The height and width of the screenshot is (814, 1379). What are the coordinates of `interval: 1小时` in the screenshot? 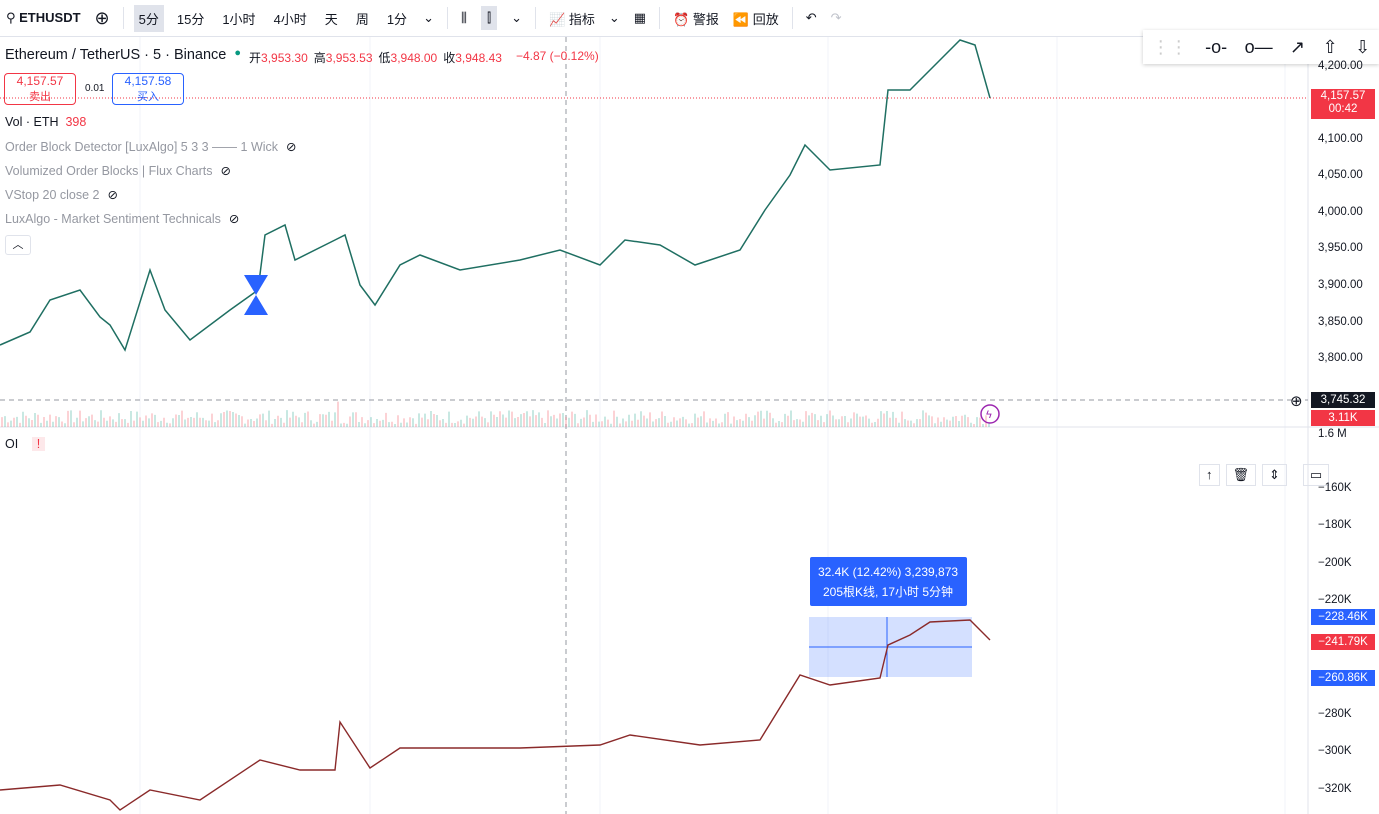 It's located at (239, 19).